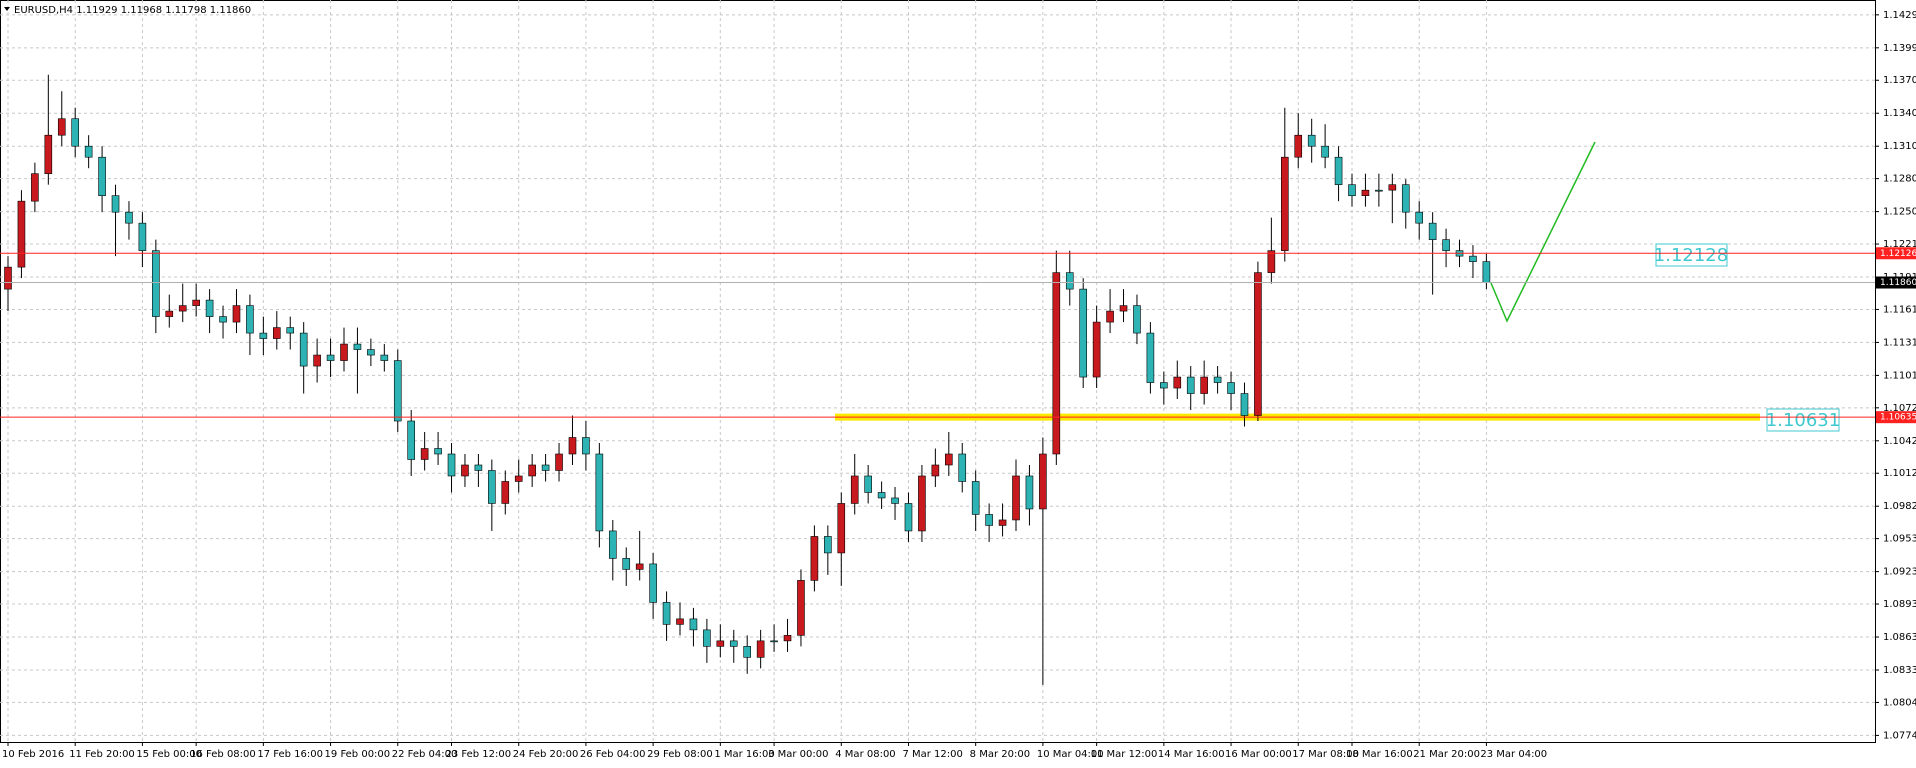  Describe the element at coordinates (1191, 754) in the screenshot. I see `x-tick-label: 14 Mar 16:00` at that location.